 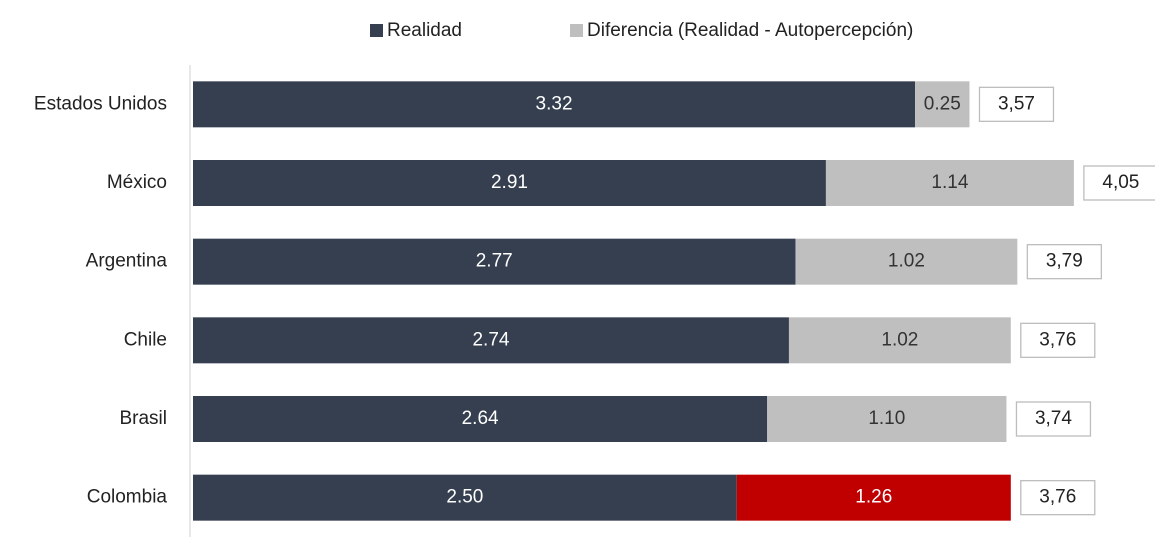 What do you see at coordinates (127, 497) in the screenshot?
I see `category-label: Colombia` at bounding box center [127, 497].